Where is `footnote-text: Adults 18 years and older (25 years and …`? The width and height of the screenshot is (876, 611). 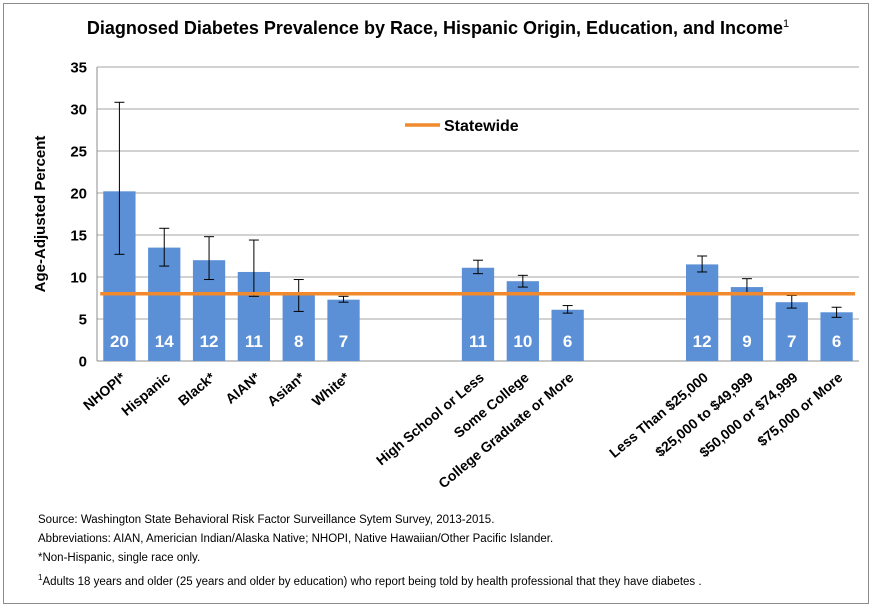 footnote-text: Adults 18 years and older (25 years and … is located at coordinates (372, 581).